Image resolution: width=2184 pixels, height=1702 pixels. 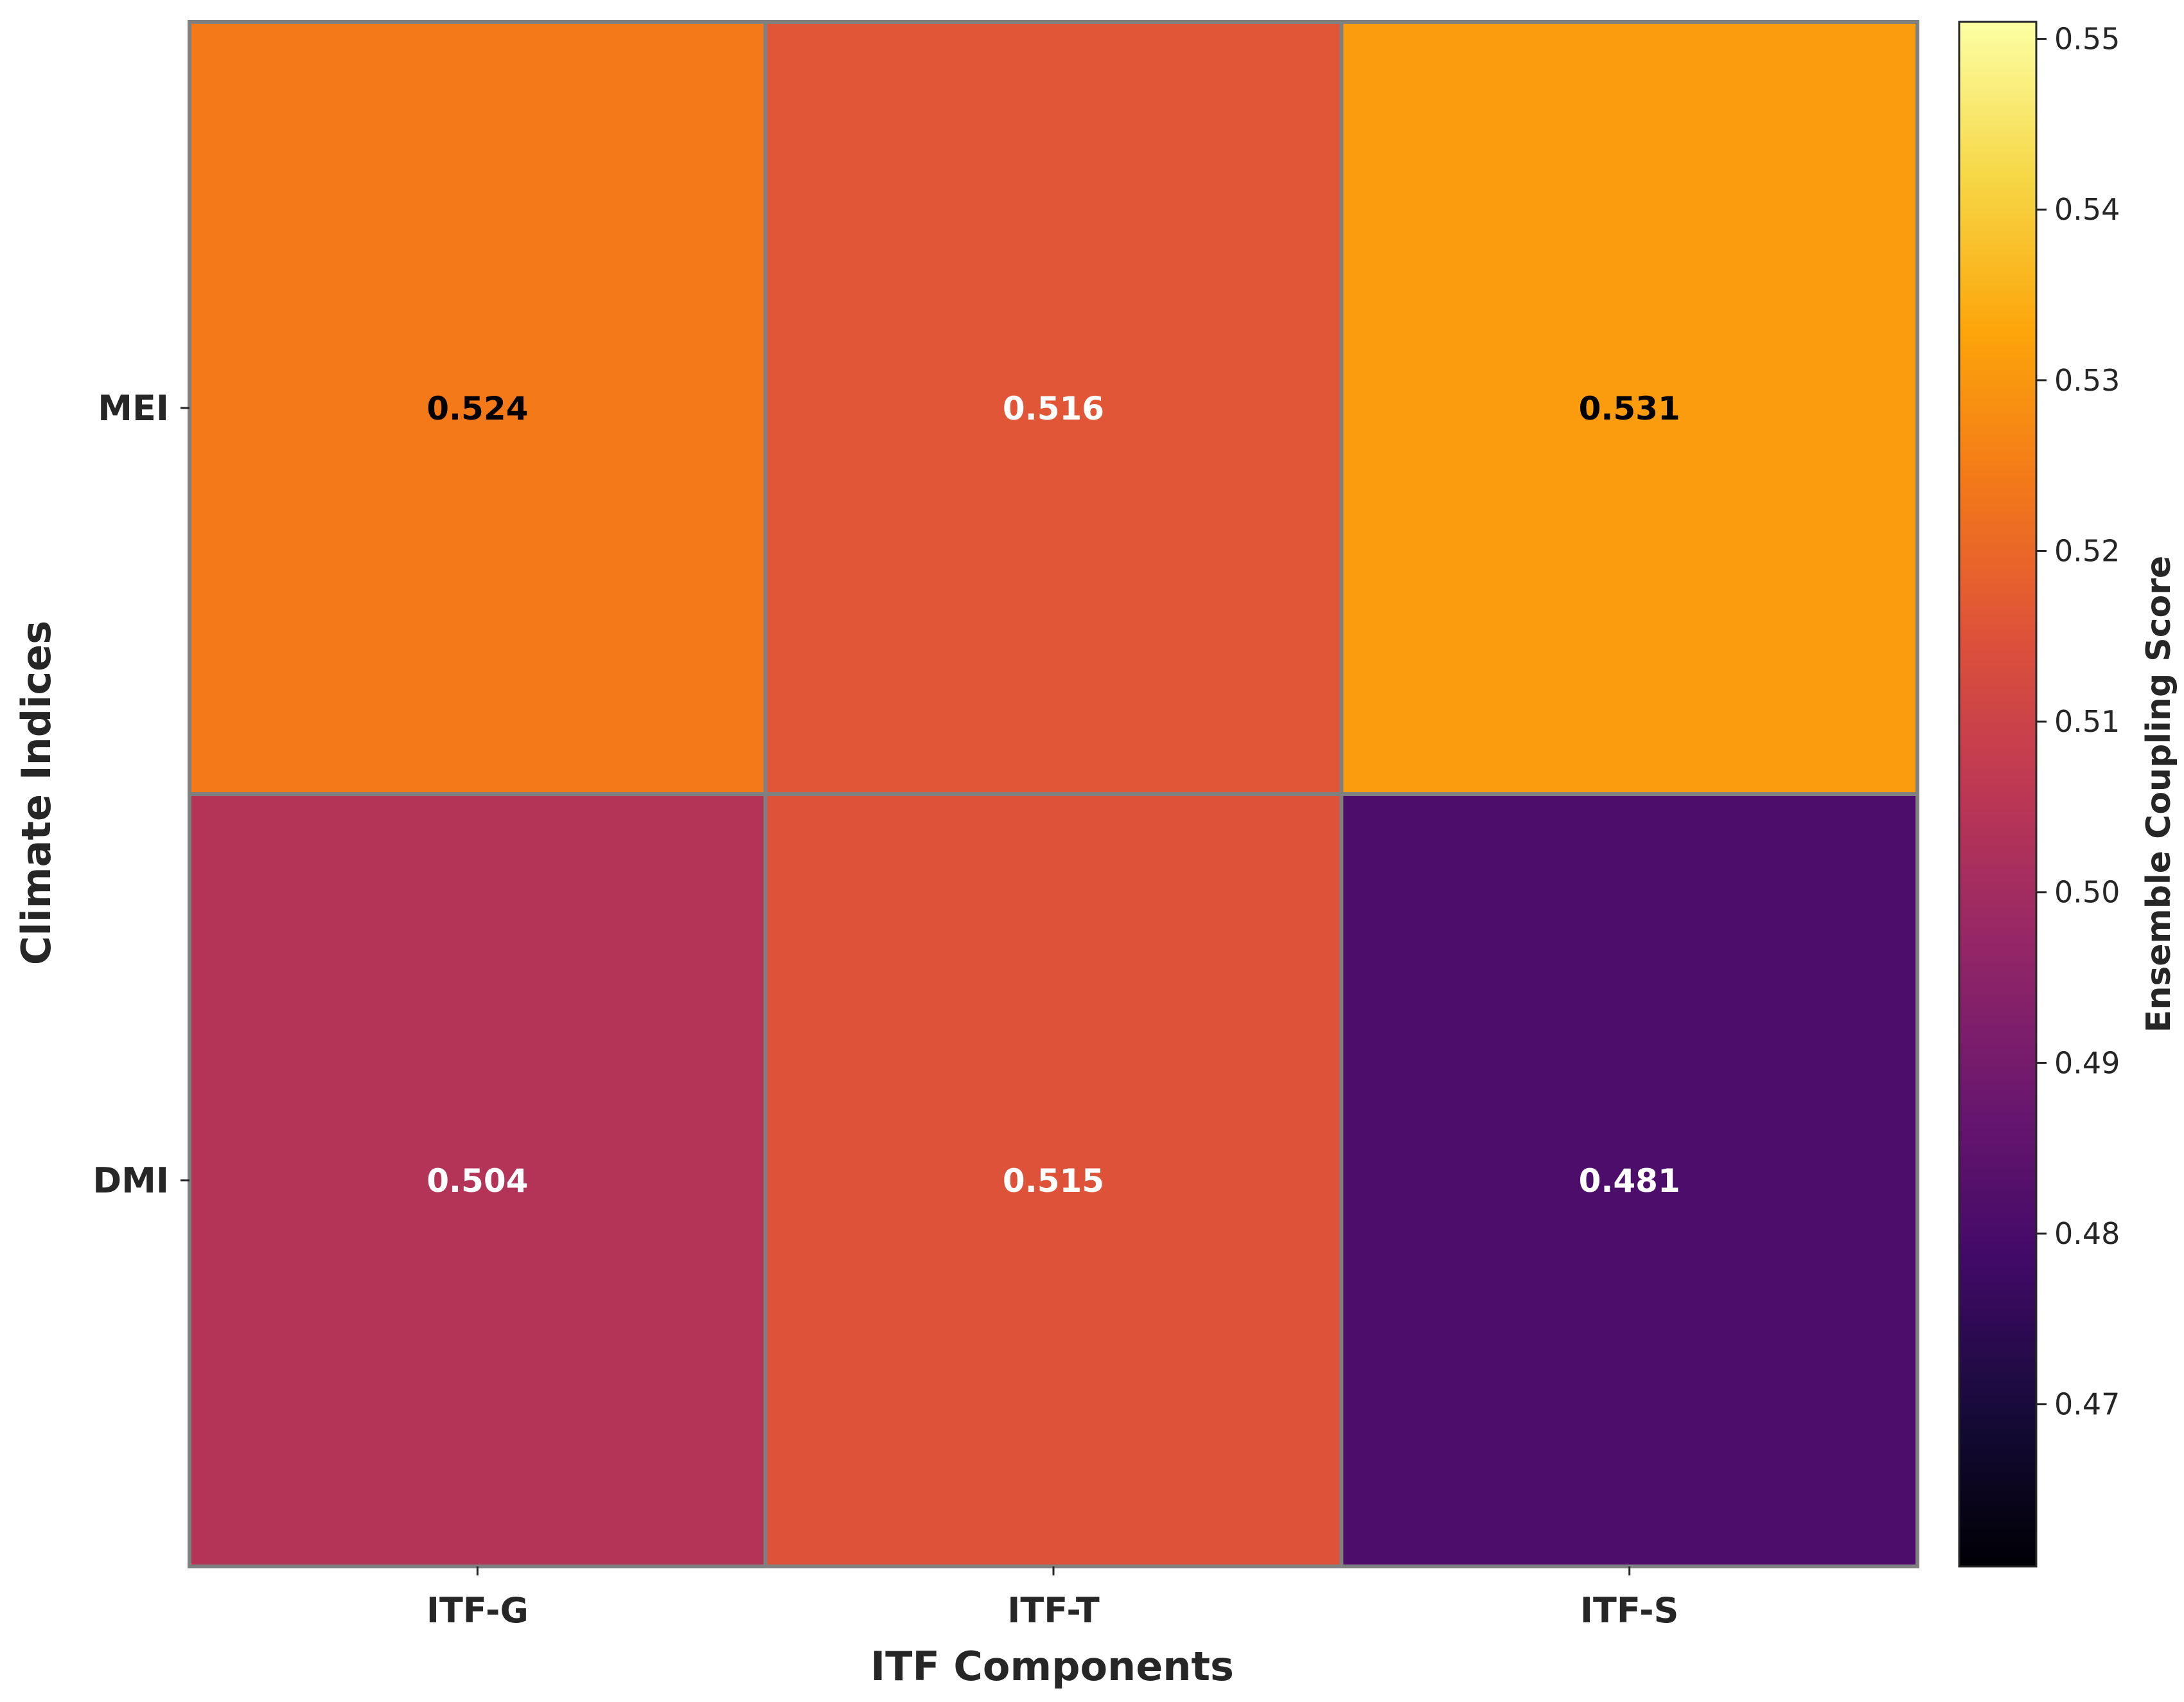 What do you see at coordinates (1053, 1611) in the screenshot?
I see `x-tick-label: ITF-T` at bounding box center [1053, 1611].